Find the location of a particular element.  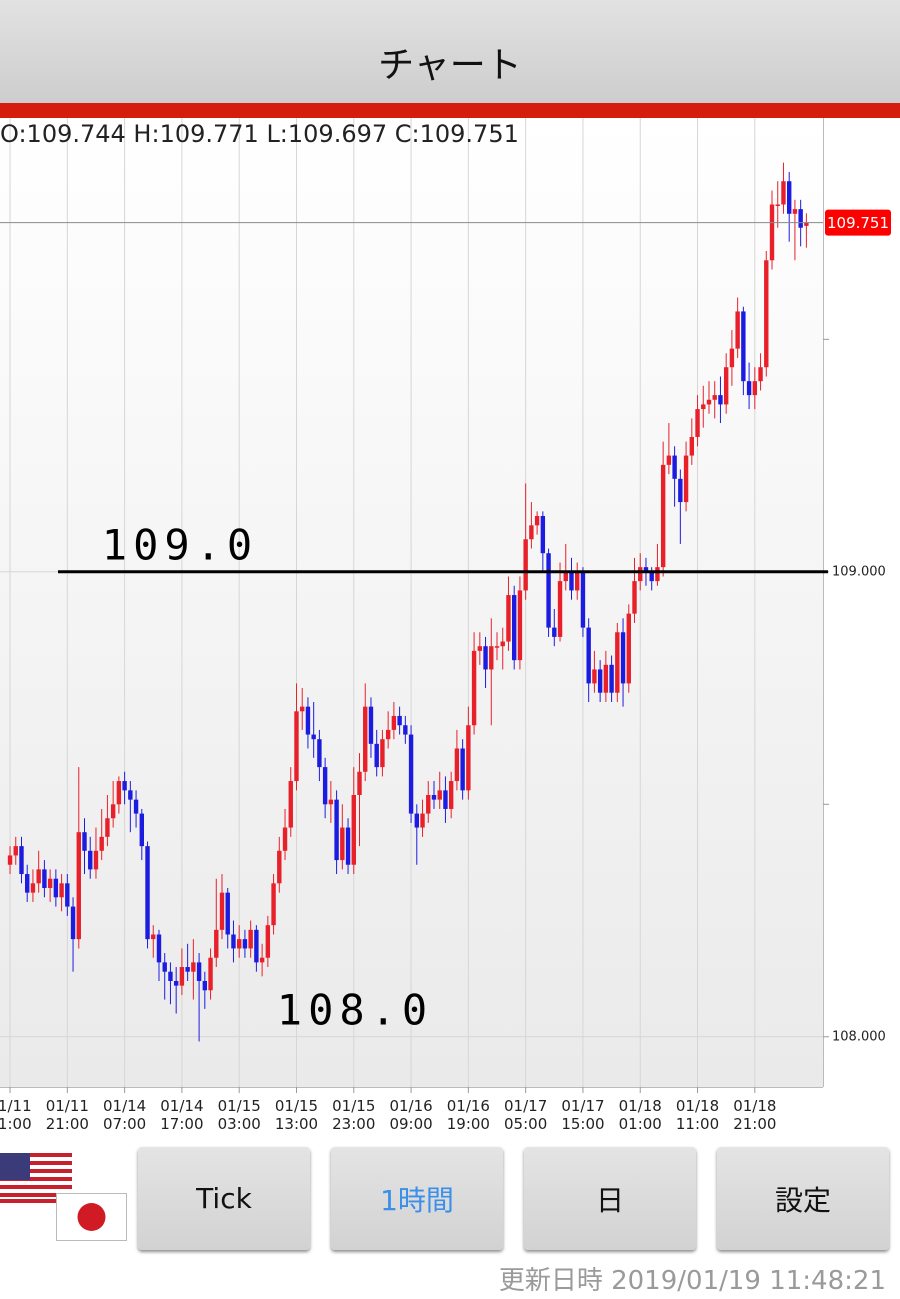

accent-band is located at coordinates (450, 110).